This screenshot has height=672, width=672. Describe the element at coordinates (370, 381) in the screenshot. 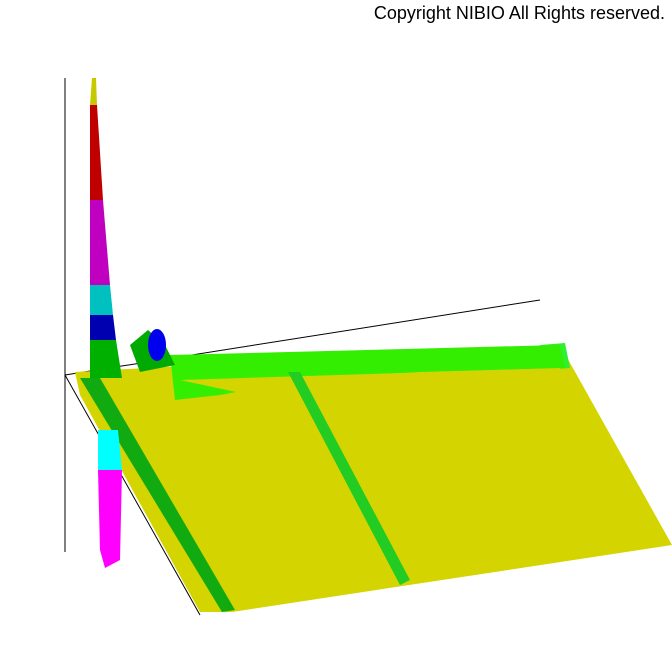

I see `surface-plane` at that location.